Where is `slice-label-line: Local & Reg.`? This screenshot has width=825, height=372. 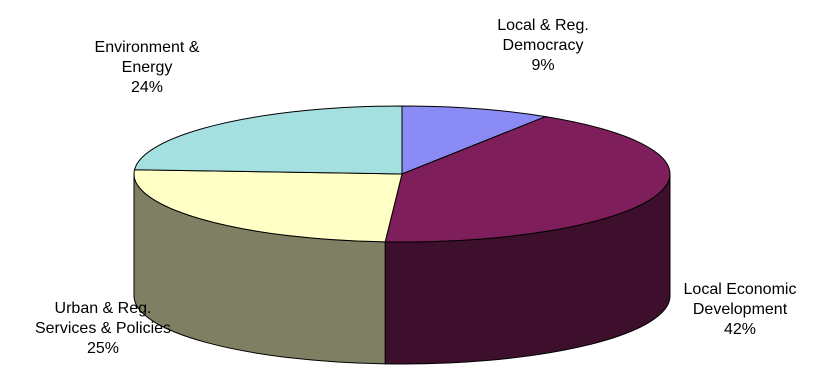 slice-label-line: Local & Reg. is located at coordinates (543, 26).